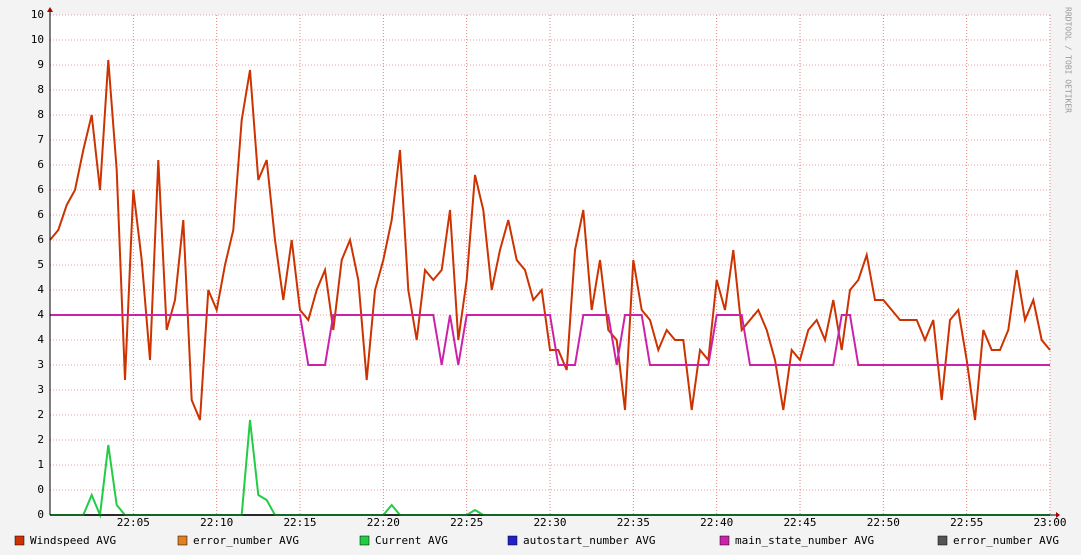  What do you see at coordinates (804, 540) in the screenshot?
I see `legend-label: main_state_number AVG` at bounding box center [804, 540].